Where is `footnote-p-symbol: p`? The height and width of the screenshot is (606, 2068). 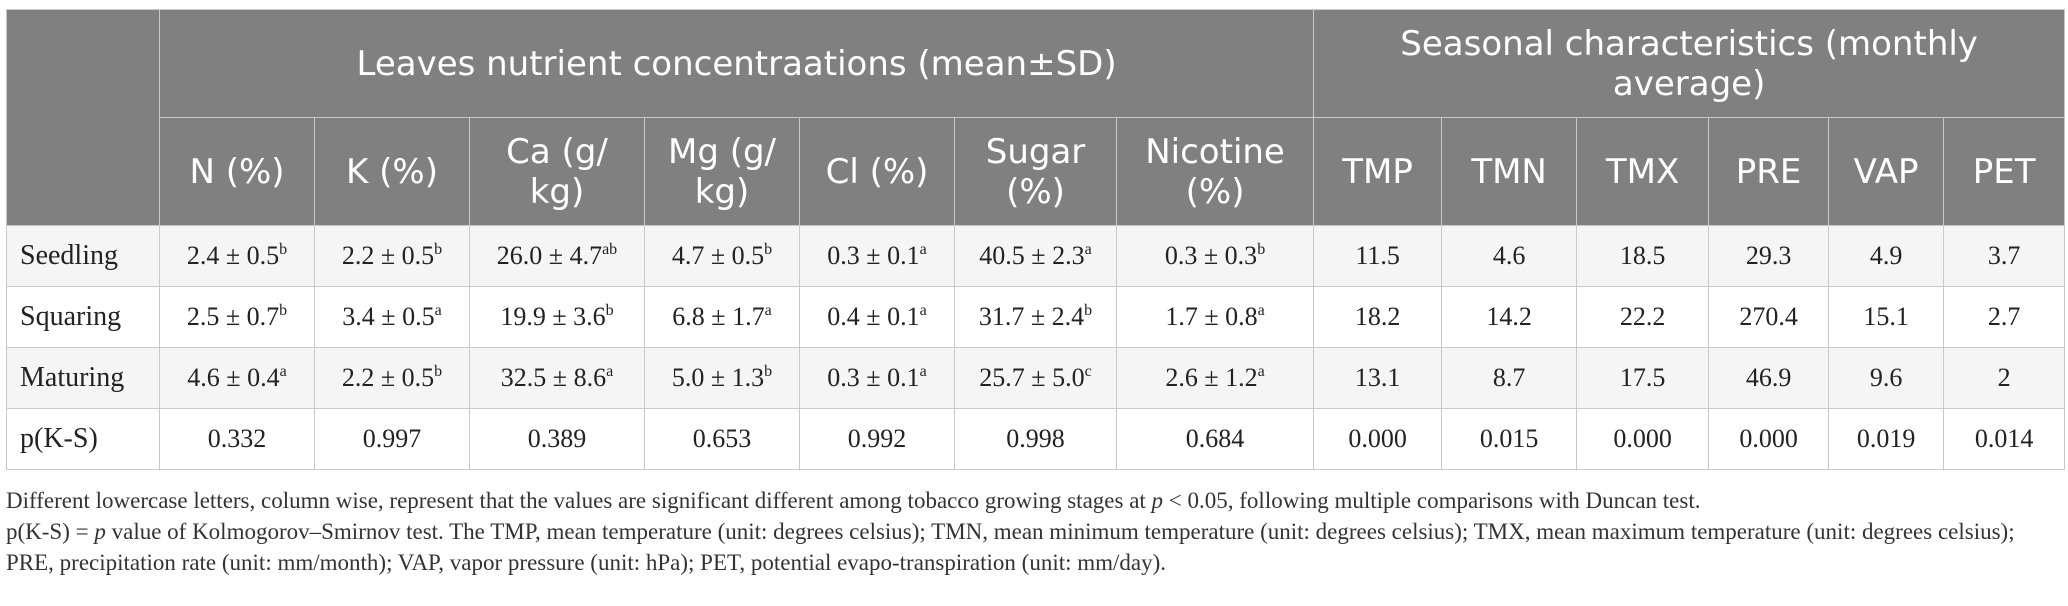
footnote-p-symbol: p is located at coordinates (100, 531).